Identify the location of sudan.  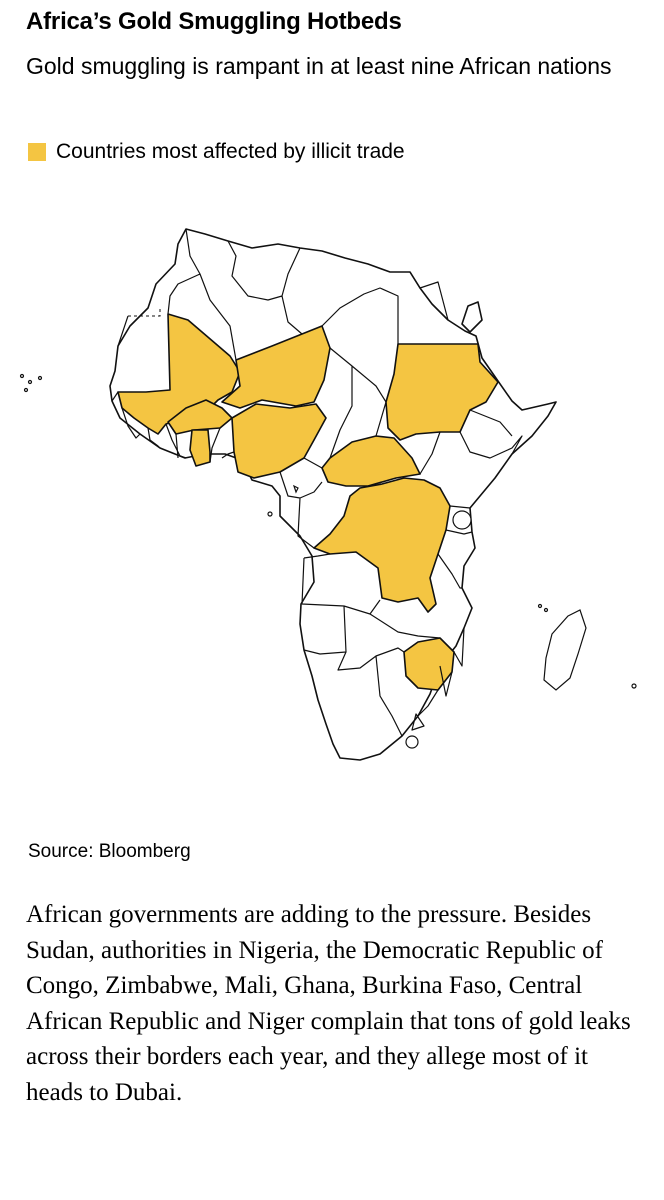
(442, 392).